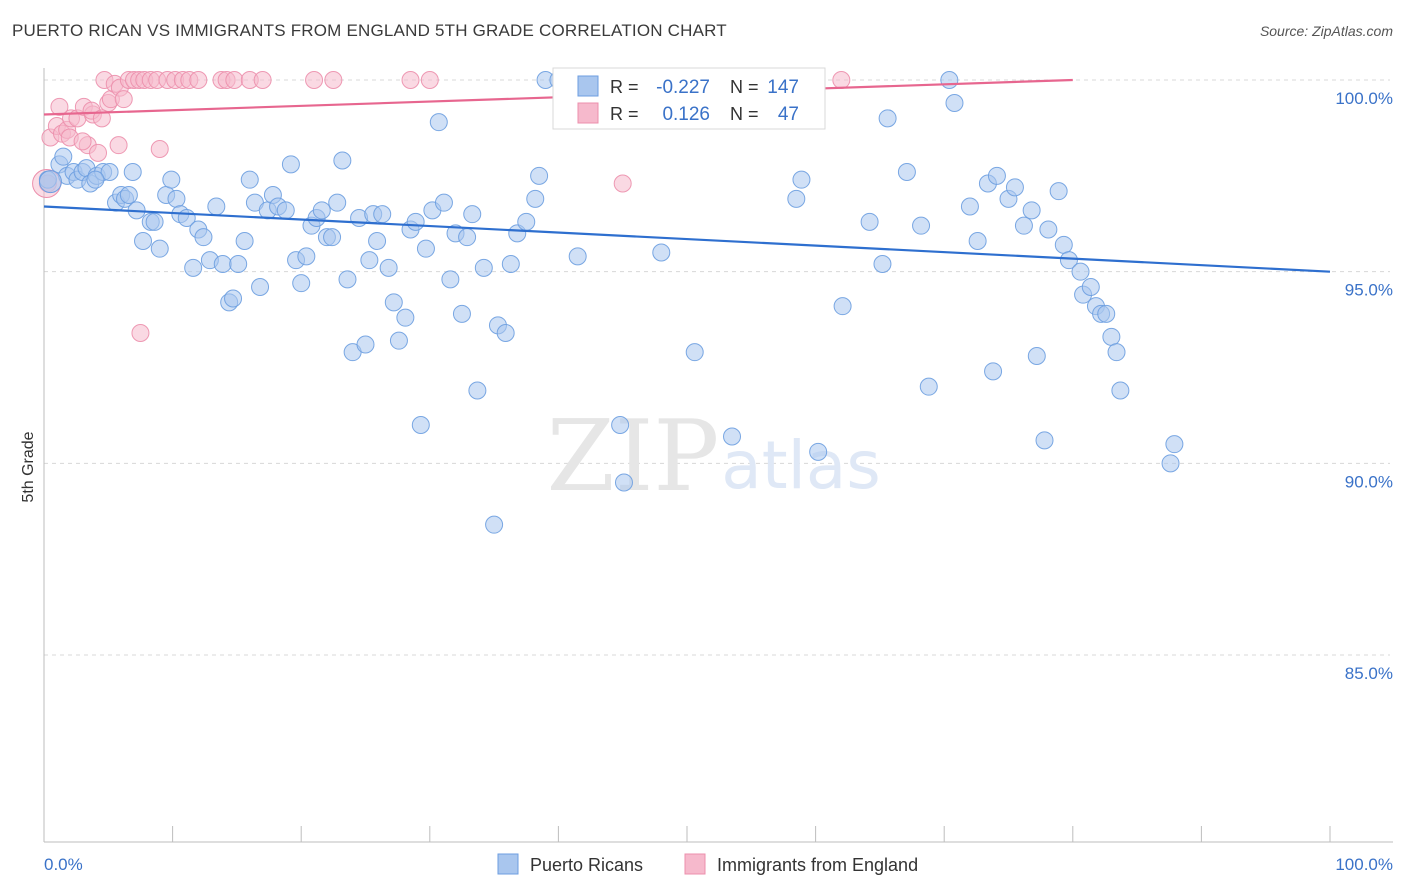 The height and width of the screenshot is (892, 1406). I want to click on x-tick-label-min: 0.0%, so click(63, 864).